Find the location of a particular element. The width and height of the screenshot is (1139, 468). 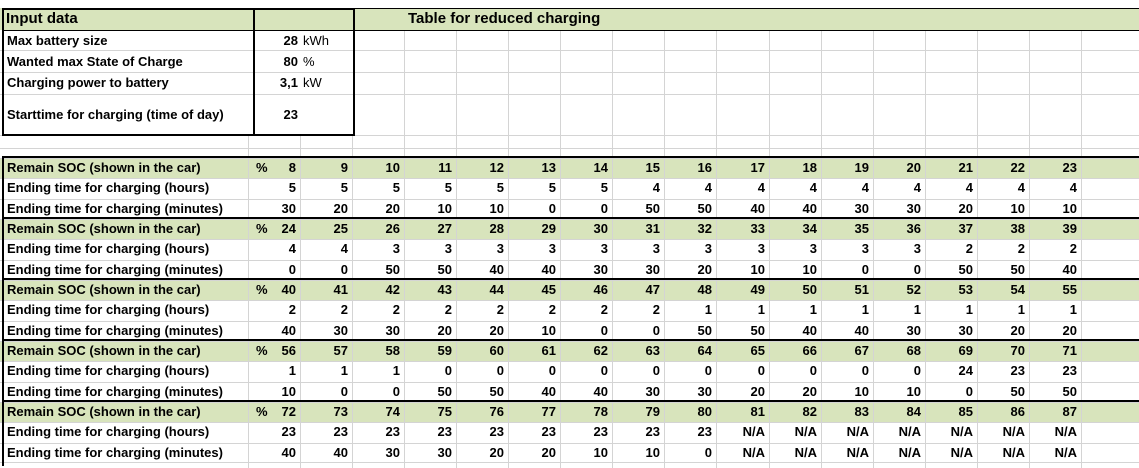

soc-value: 66 is located at coordinates (809, 350).